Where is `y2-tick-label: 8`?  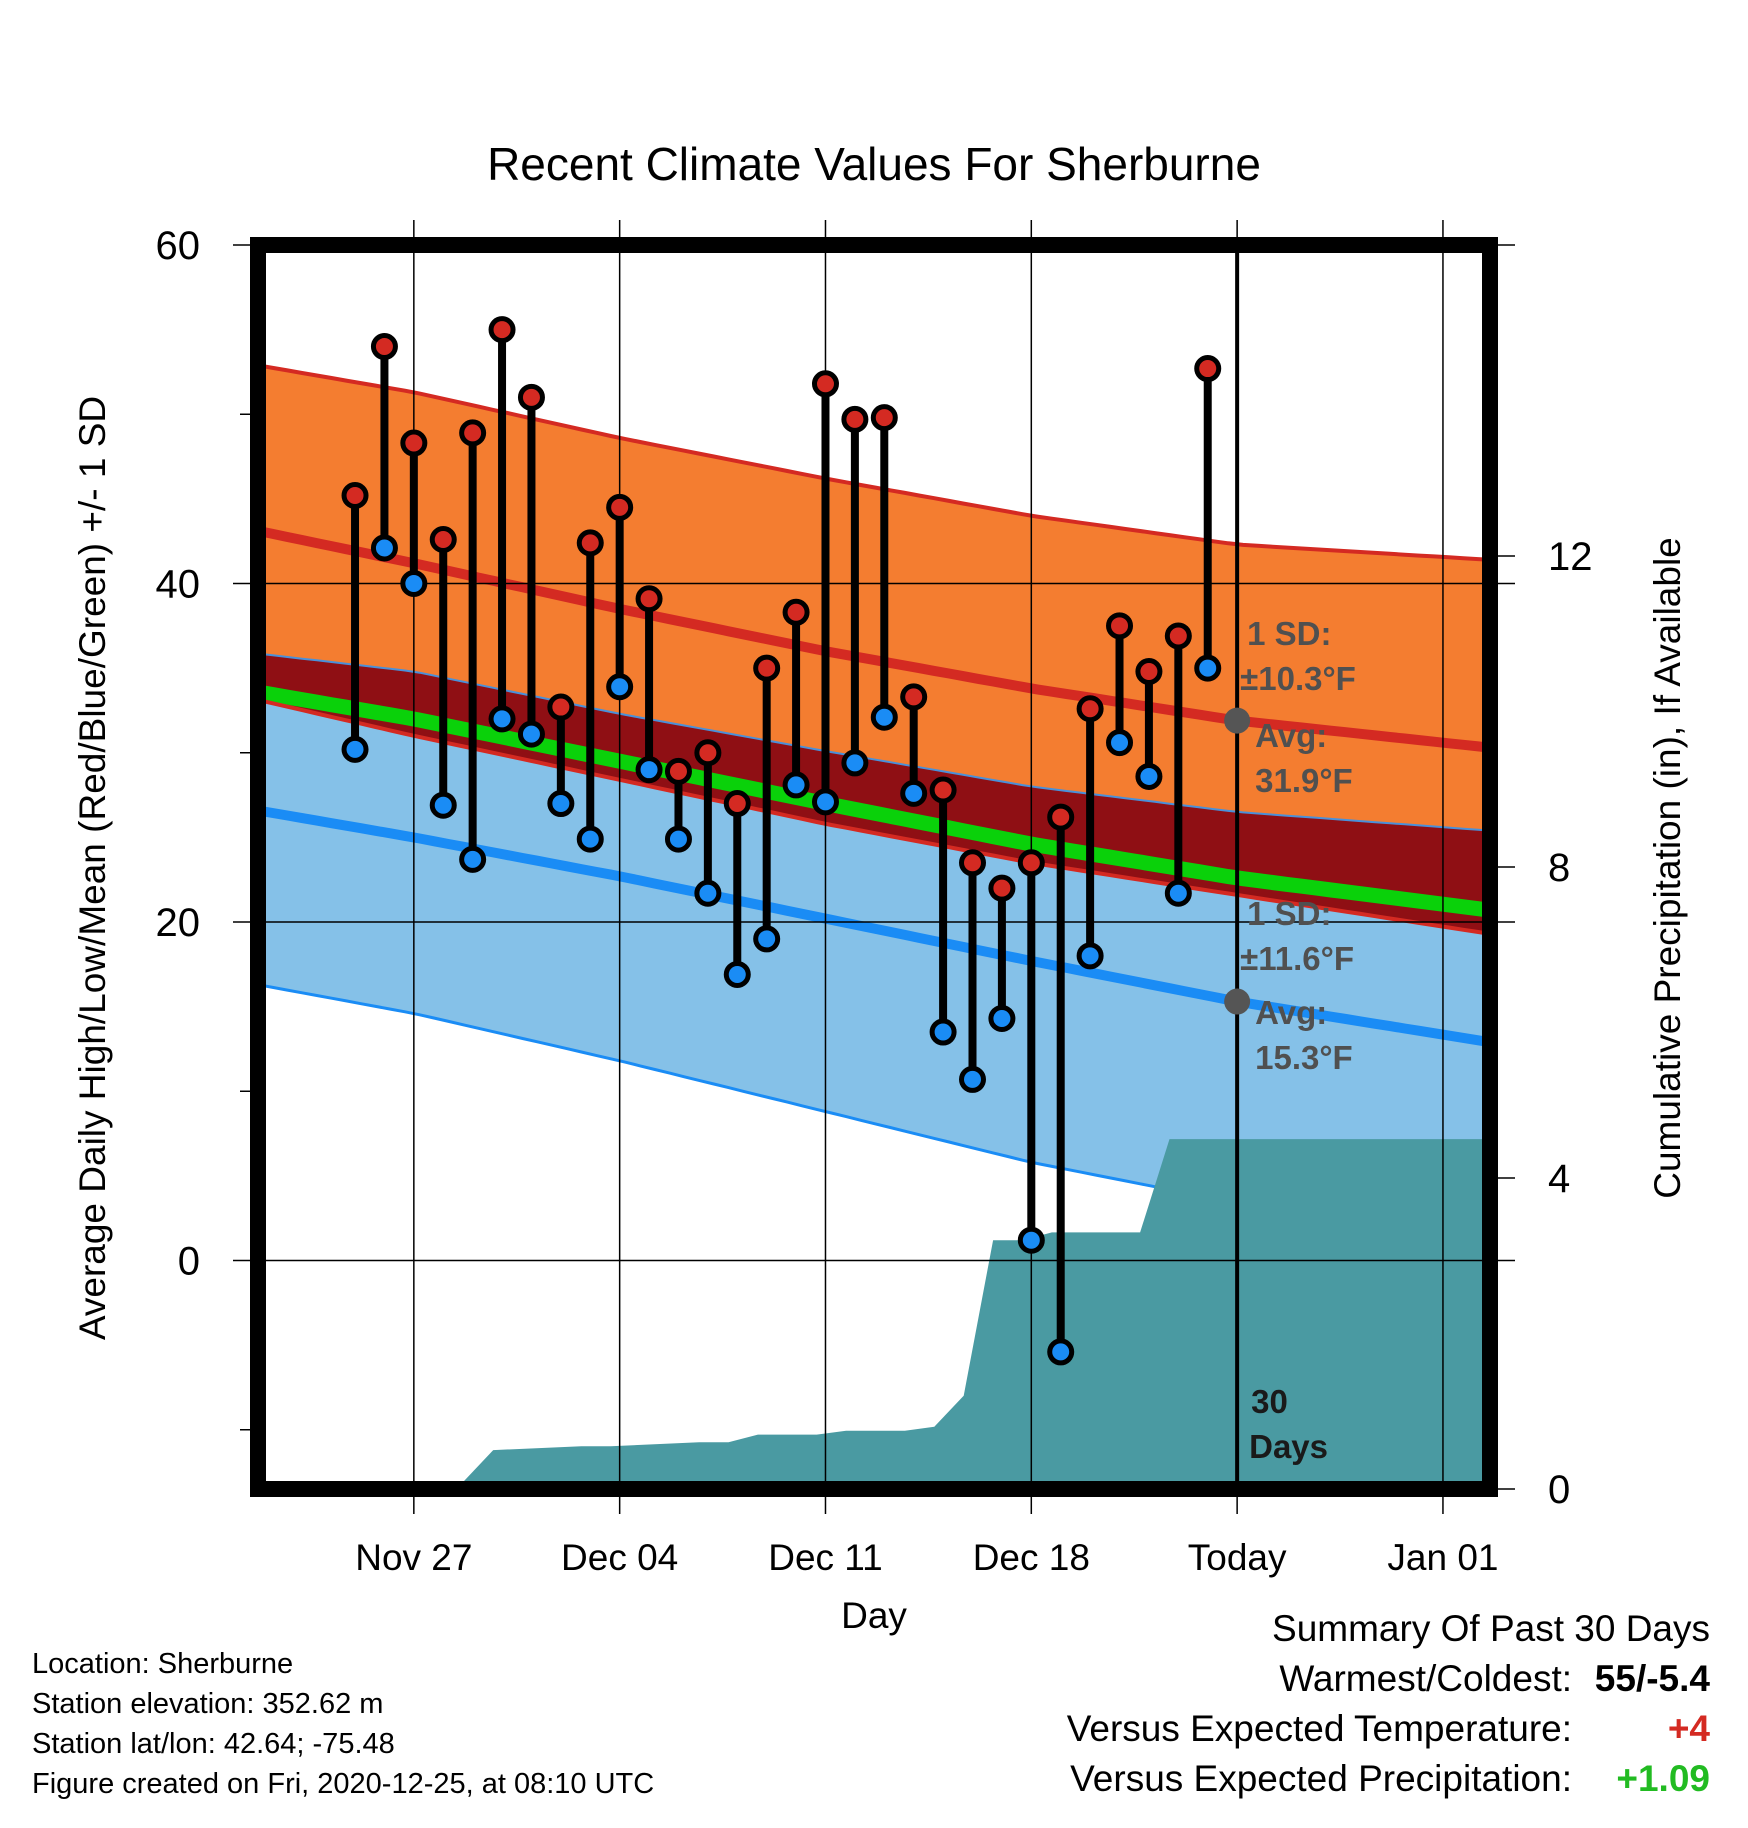 y2-tick-label: 8 is located at coordinates (1559, 868).